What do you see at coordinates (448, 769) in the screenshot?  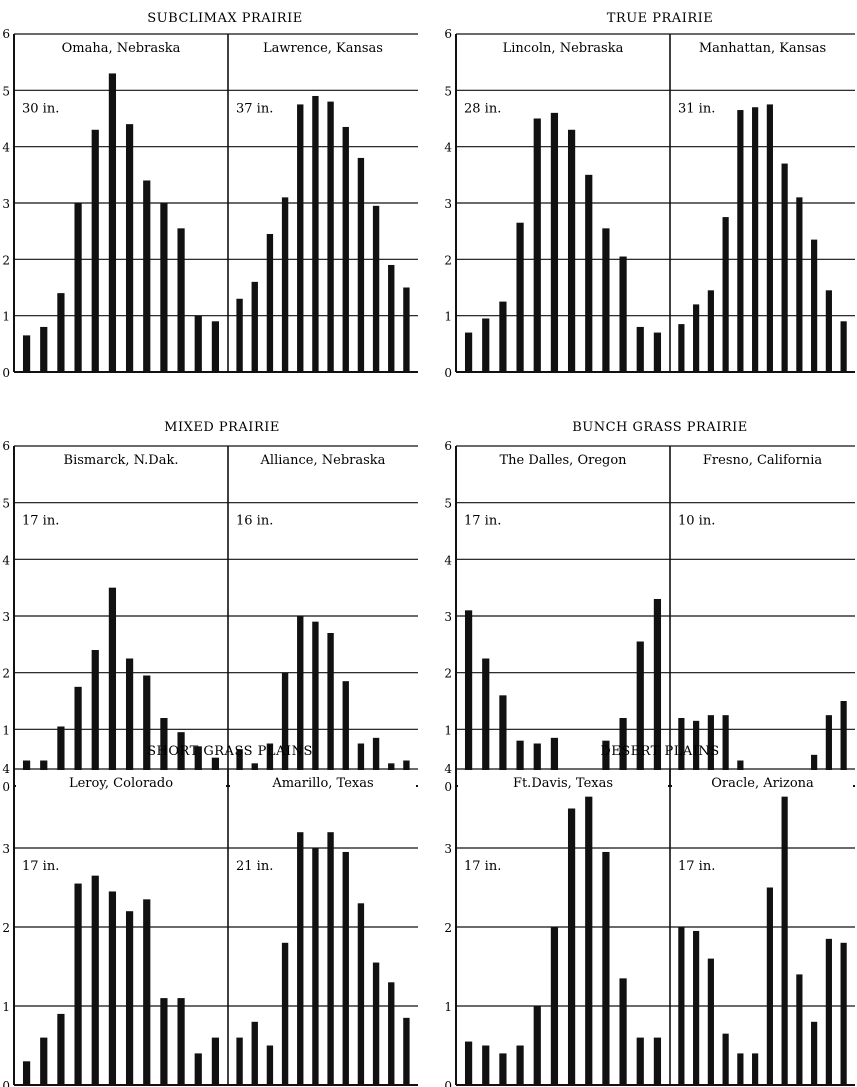 I see `group-6-ytick-label-4: 4` at bounding box center [448, 769].